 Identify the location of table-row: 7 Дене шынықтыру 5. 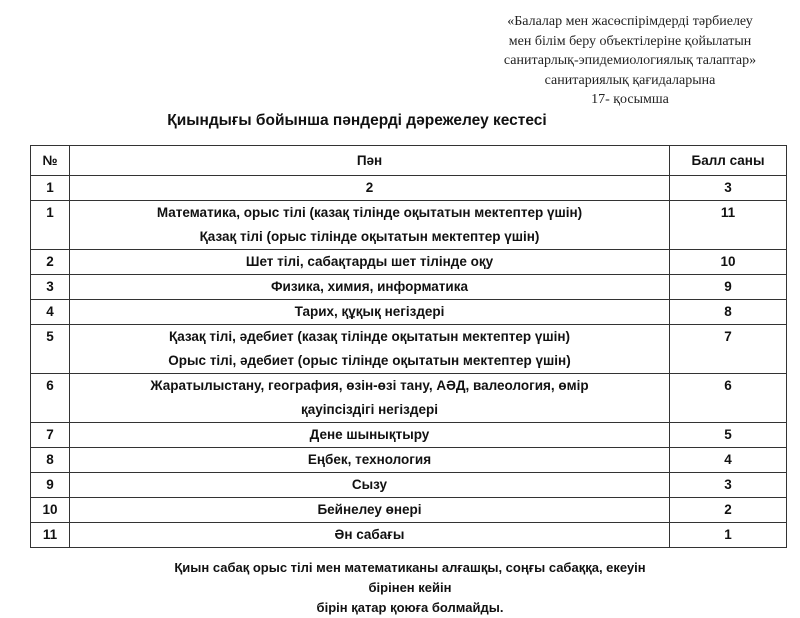
(408, 435).